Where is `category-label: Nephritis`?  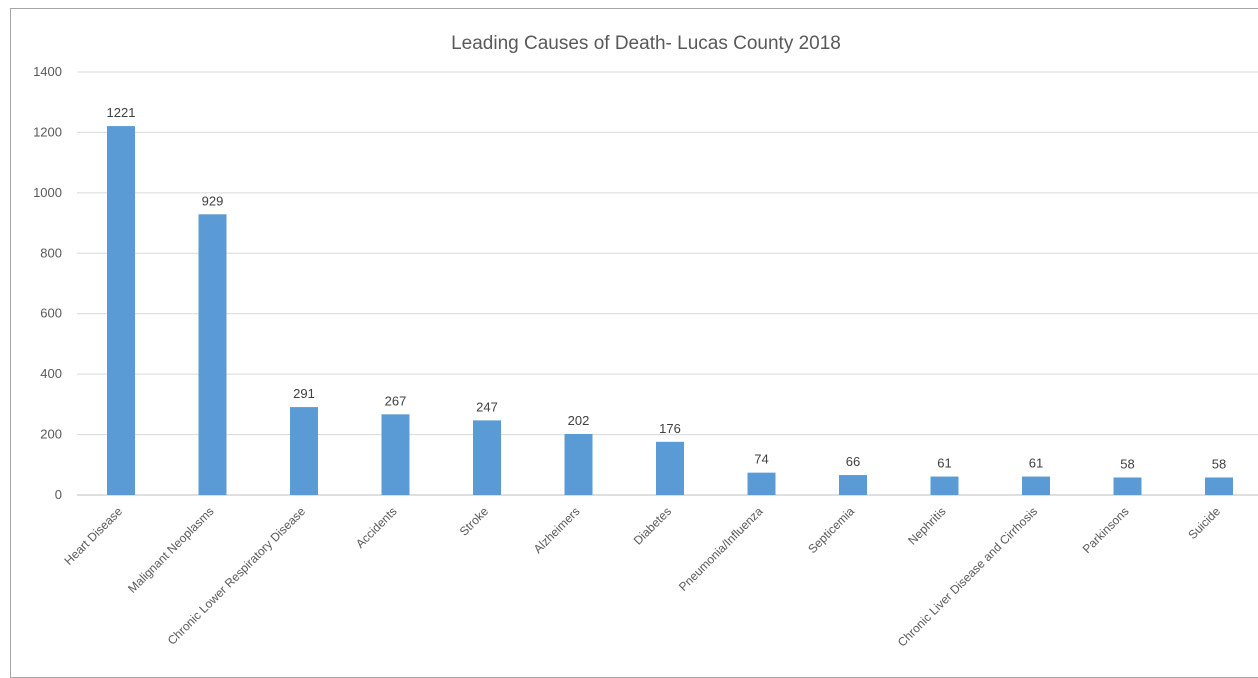 category-label: Nephritis is located at coordinates (926, 525).